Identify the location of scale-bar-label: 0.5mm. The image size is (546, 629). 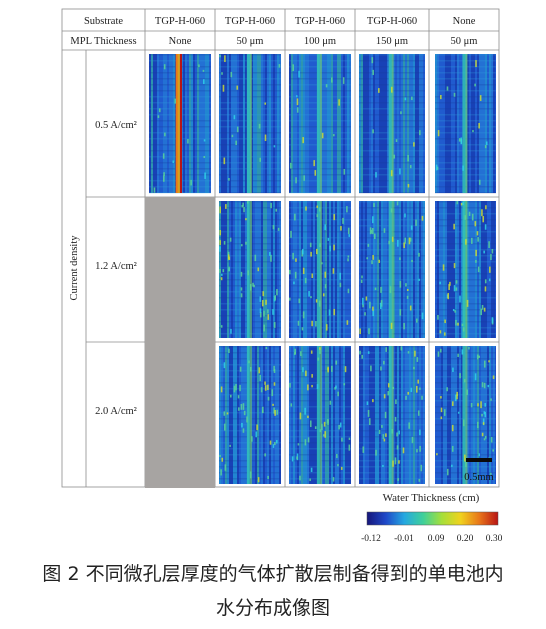
(478, 477).